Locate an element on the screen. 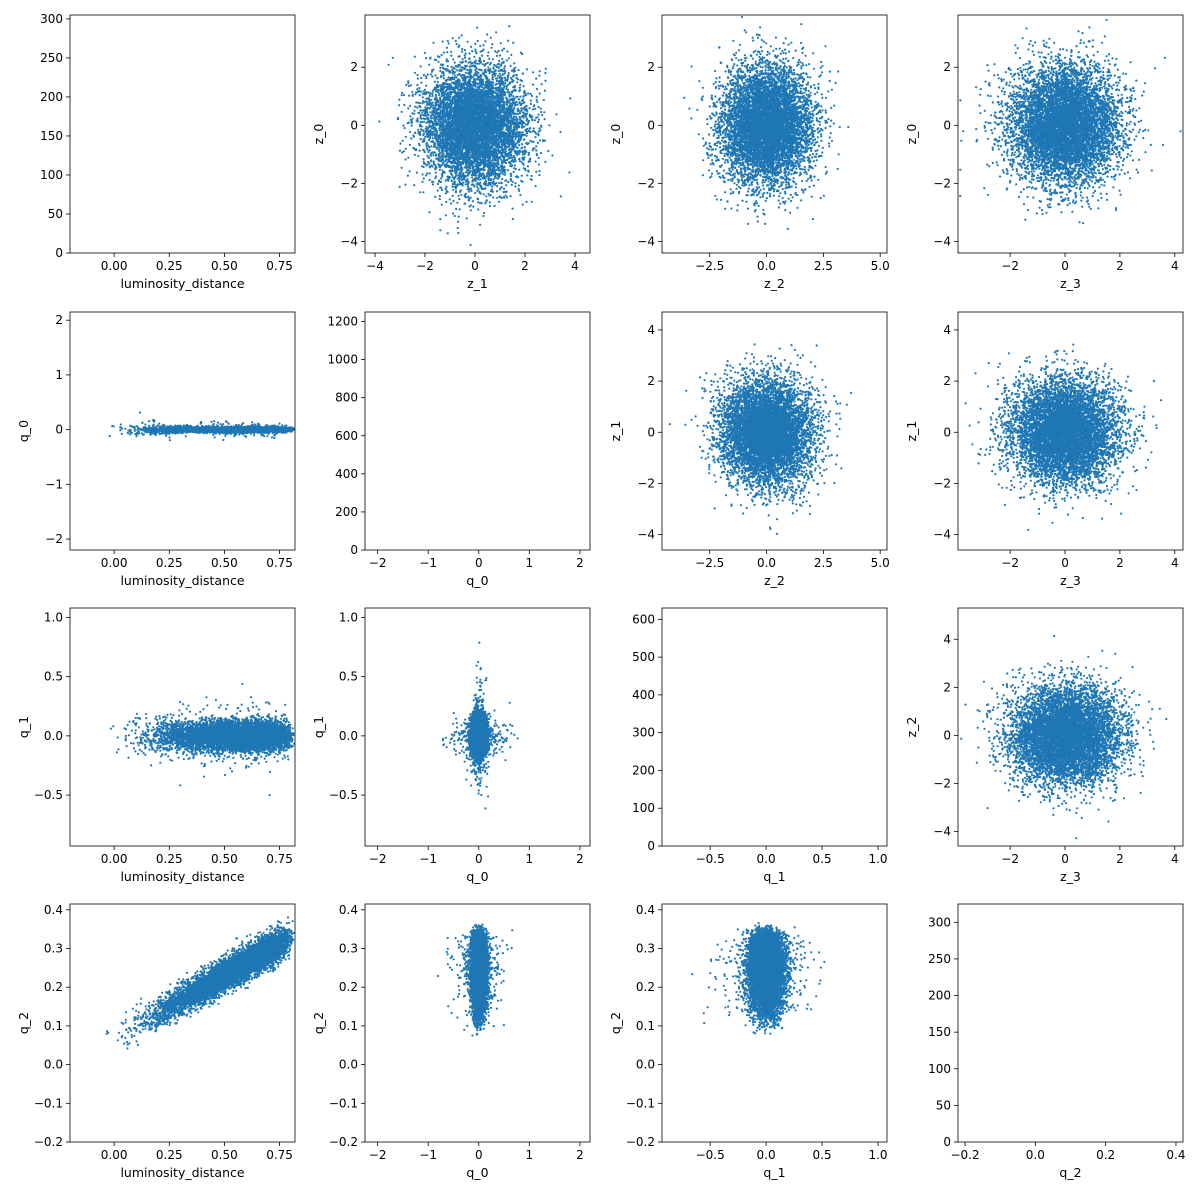 The image size is (1200, 1200). y-tick-label: 250 is located at coordinates (51, 58).